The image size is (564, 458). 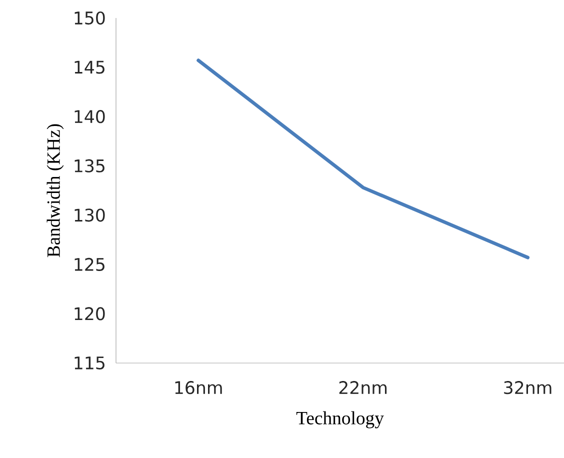 What do you see at coordinates (340, 419) in the screenshot?
I see `x-axis-title: Technology` at bounding box center [340, 419].